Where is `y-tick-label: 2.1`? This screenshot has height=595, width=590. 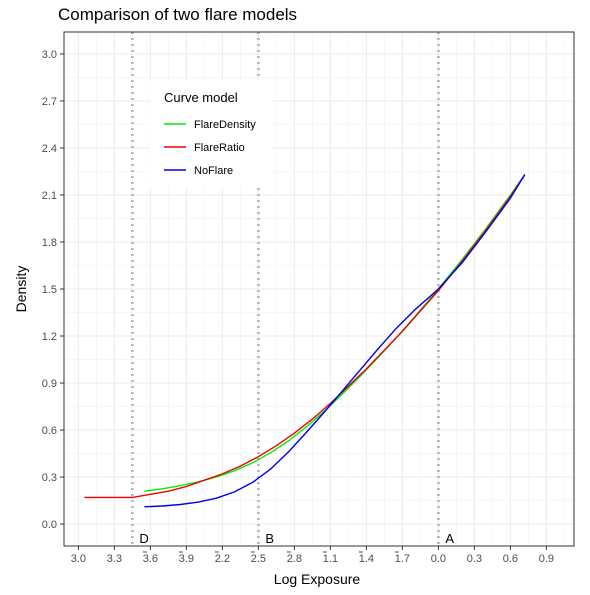 y-tick-label: 2.1 is located at coordinates (49, 196).